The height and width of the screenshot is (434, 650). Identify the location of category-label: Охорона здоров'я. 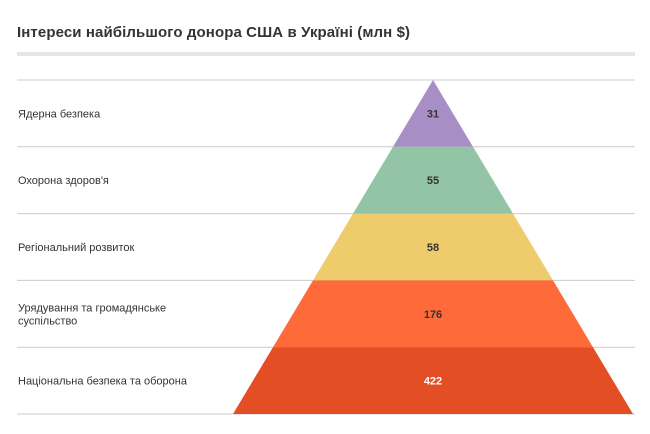
(63, 181).